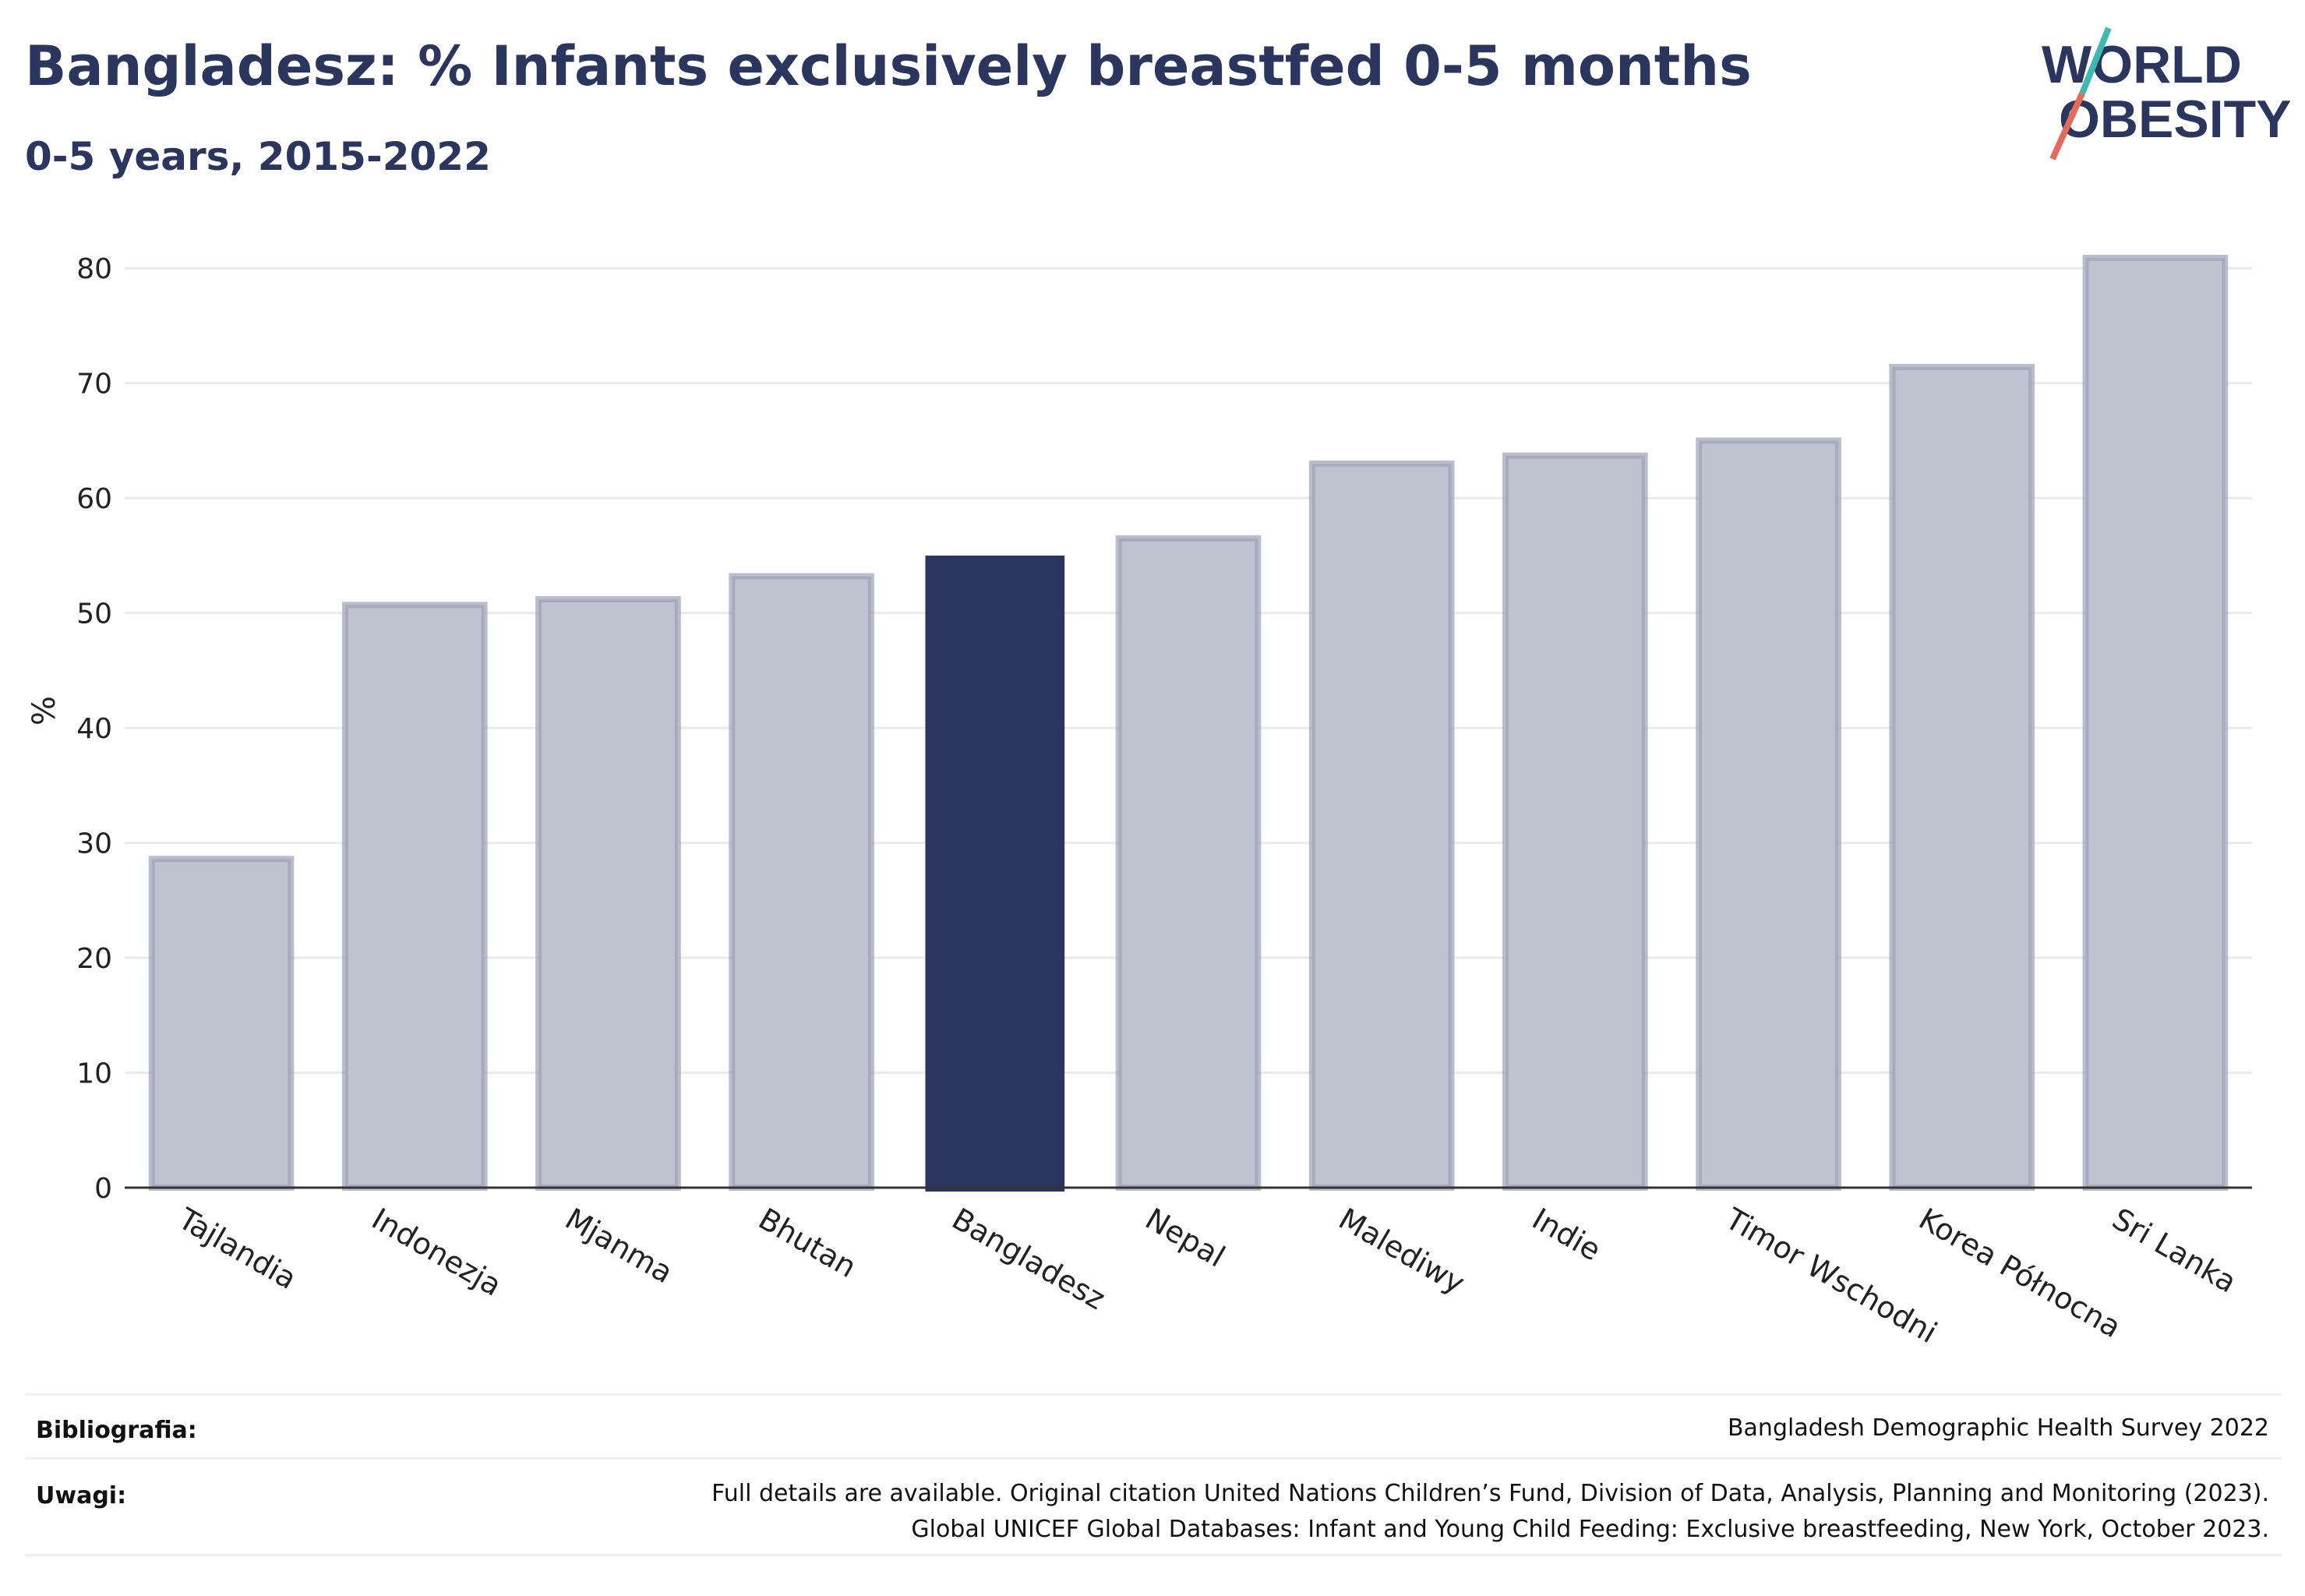 The image size is (2305, 1596). What do you see at coordinates (1028, 1259) in the screenshot?
I see `x-tick-label: Bangladesz` at bounding box center [1028, 1259].